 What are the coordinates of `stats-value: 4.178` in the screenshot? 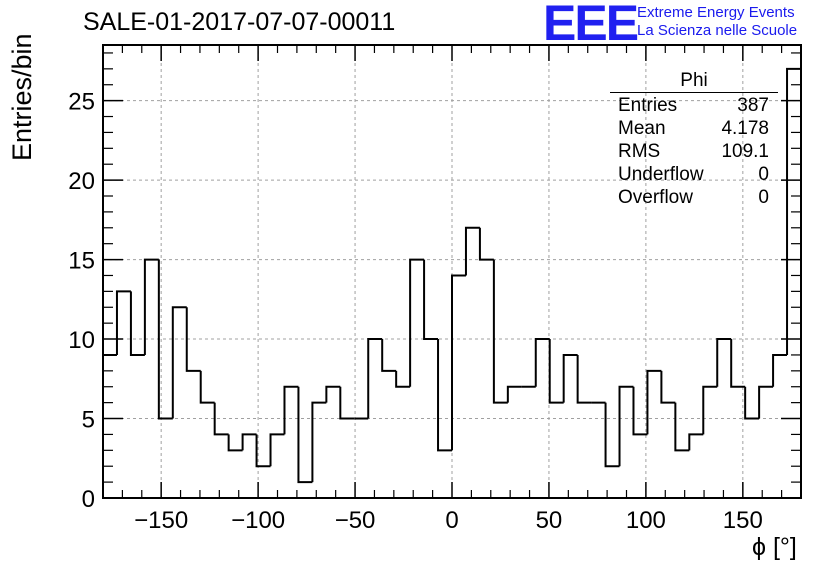 It's located at (745, 128).